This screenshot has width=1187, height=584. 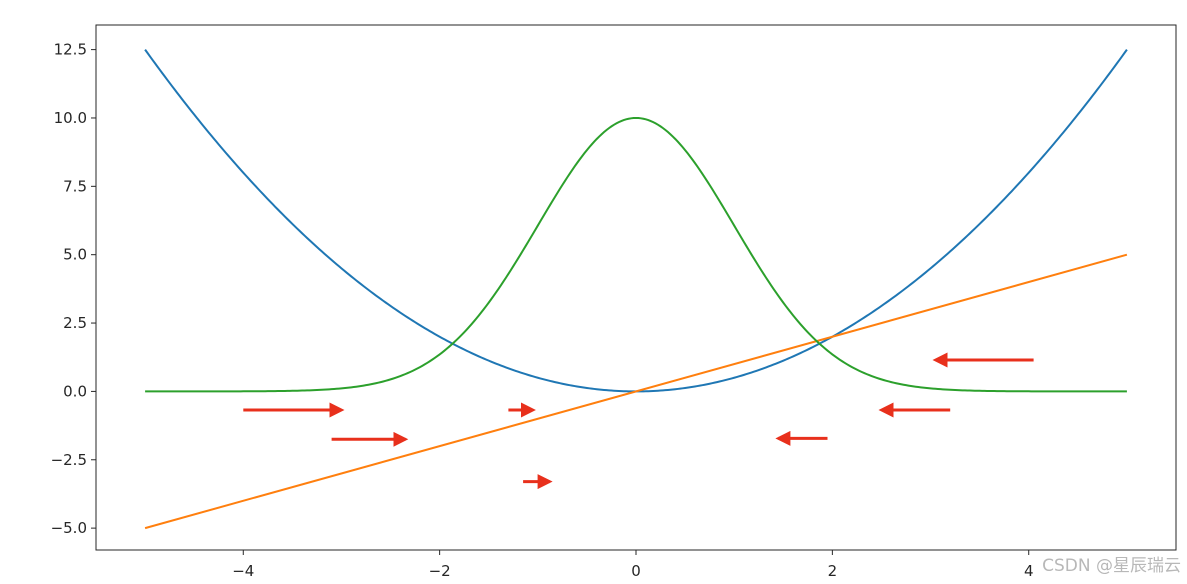 What do you see at coordinates (243, 571) in the screenshot?
I see `x-tick-label: −4` at bounding box center [243, 571].